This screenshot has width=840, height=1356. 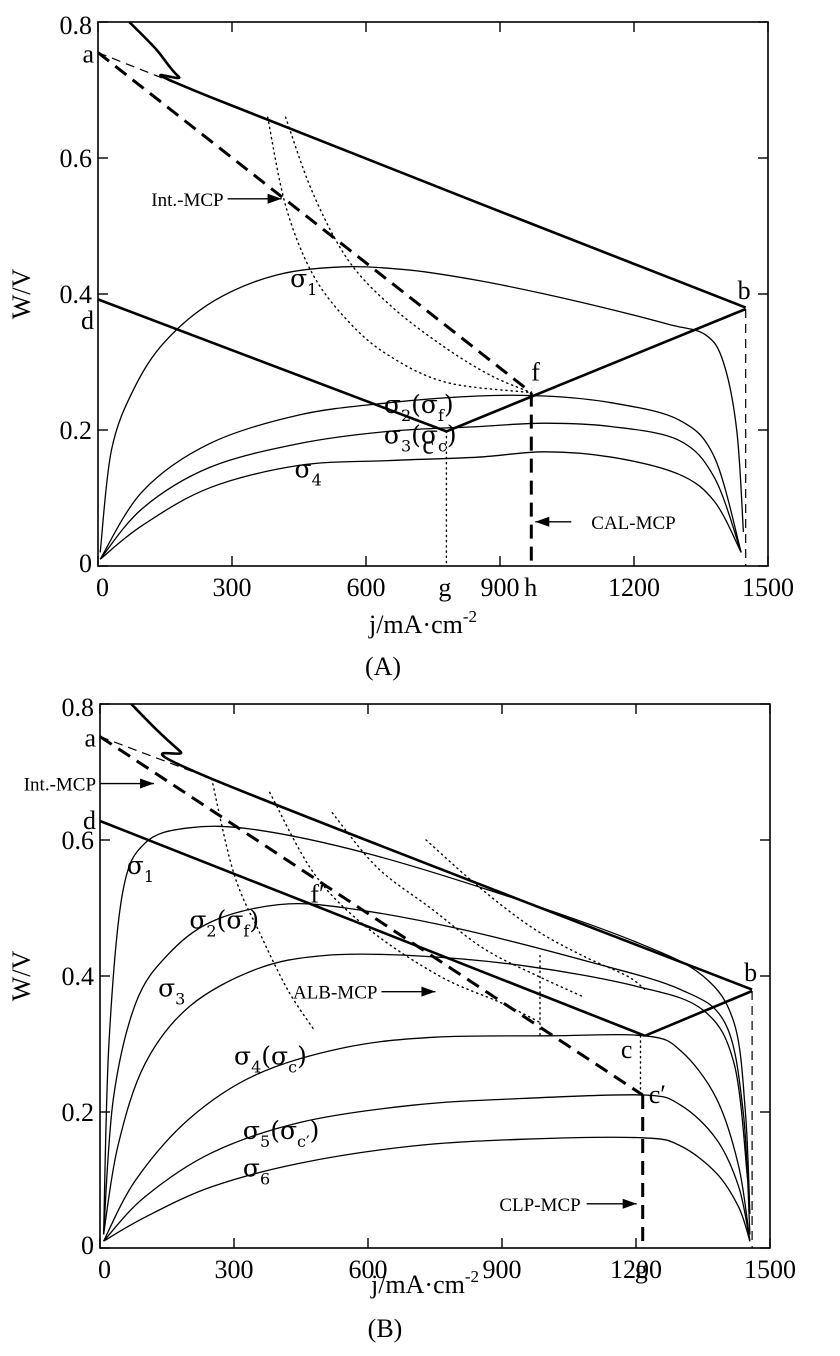 I want to click on point-label-f2: f′, so click(x=317, y=894).